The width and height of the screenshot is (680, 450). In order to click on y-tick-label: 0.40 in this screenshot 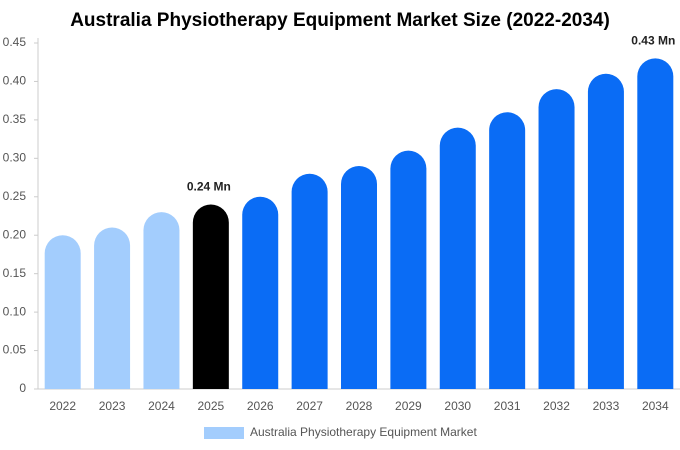, I will do `click(15, 81)`.